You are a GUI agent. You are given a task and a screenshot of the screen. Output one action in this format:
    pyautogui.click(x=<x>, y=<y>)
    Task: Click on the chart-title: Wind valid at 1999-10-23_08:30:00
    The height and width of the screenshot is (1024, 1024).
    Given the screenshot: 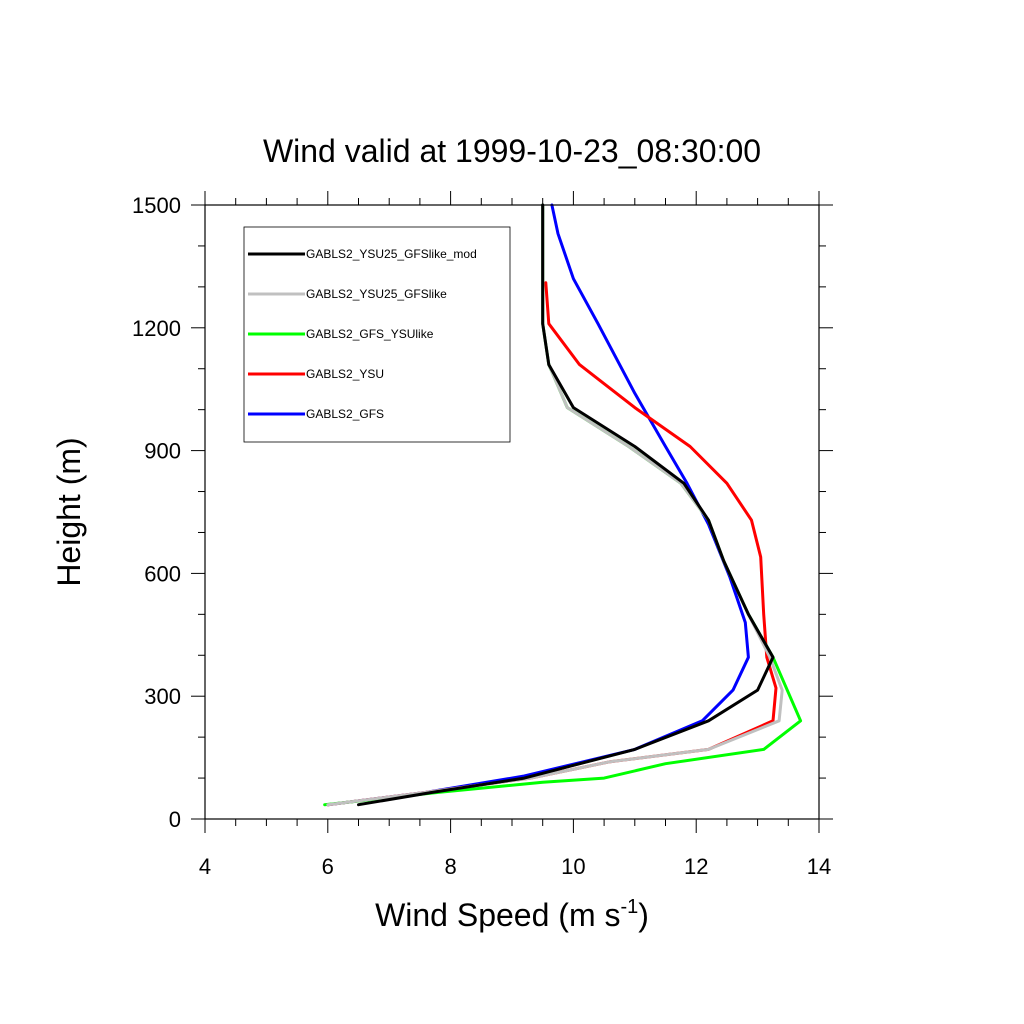 What is the action you would take?
    pyautogui.click(x=512, y=151)
    